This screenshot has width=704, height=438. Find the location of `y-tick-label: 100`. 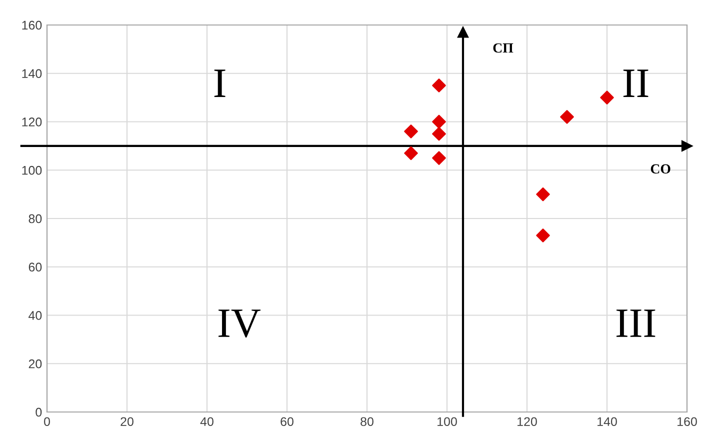

y-tick-label: 100 is located at coordinates (32, 170).